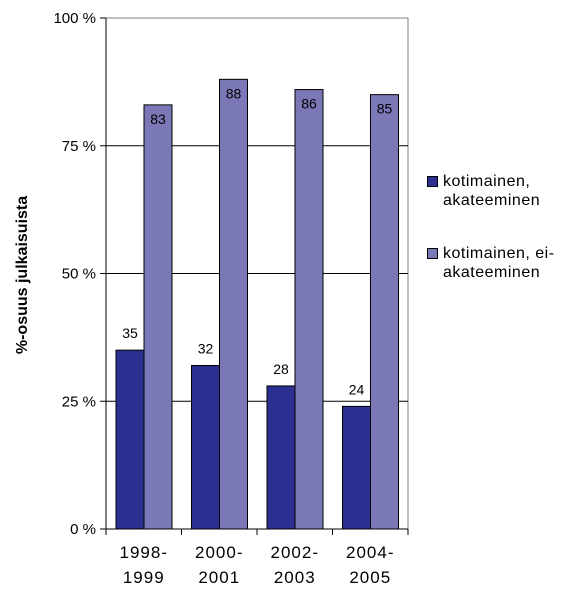 This screenshot has width=580, height=591. Describe the element at coordinates (499, 253) in the screenshot. I see `legend-label-series-2-line-1: kotimainen, ei-` at that location.